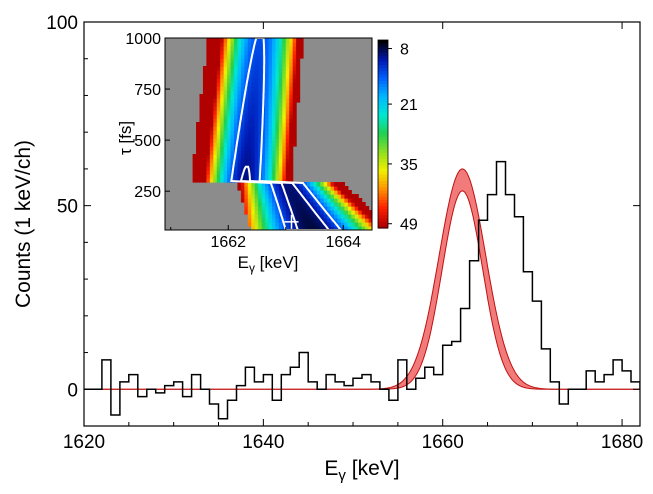 Image resolution: width=653 pixels, height=494 pixels. I want to click on inset-x-axis-label-base: E, so click(243, 262).